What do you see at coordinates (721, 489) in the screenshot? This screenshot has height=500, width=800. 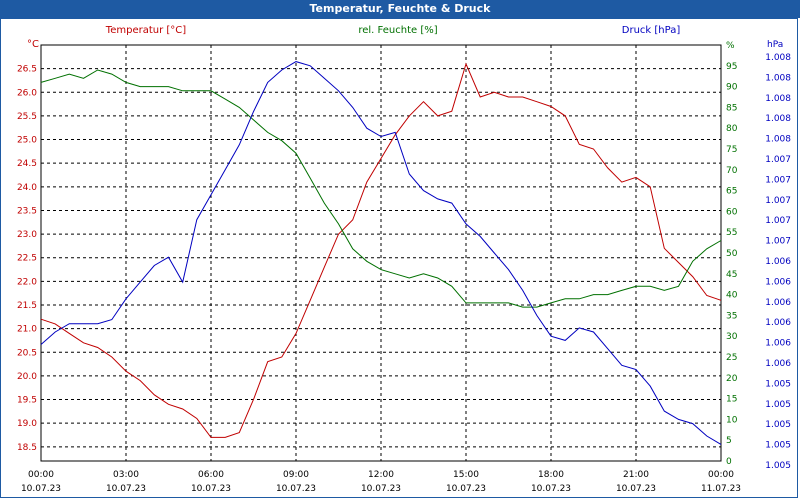 I see `x-tick-date: 11.07.23` at bounding box center [721, 489].